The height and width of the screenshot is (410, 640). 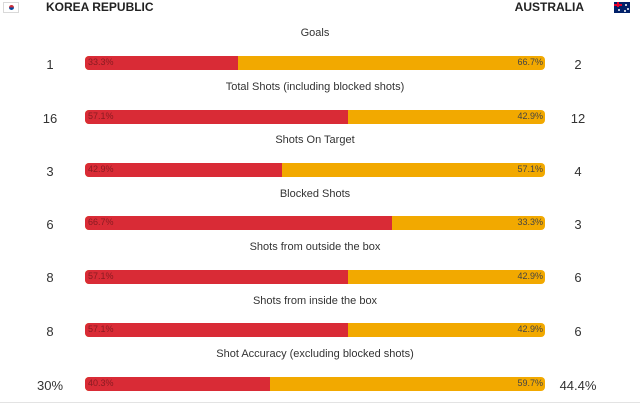 What do you see at coordinates (50, 385) in the screenshot?
I see `stat-value-left: 30%` at bounding box center [50, 385].